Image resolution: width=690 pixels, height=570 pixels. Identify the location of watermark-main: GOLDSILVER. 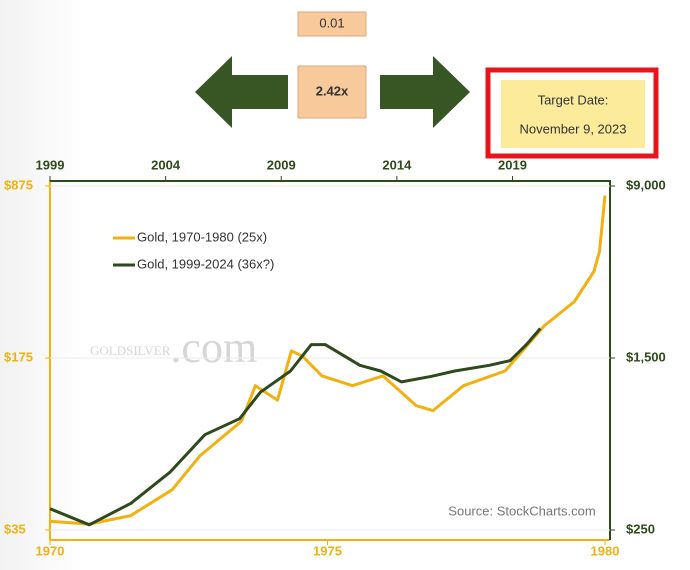
(130, 350).